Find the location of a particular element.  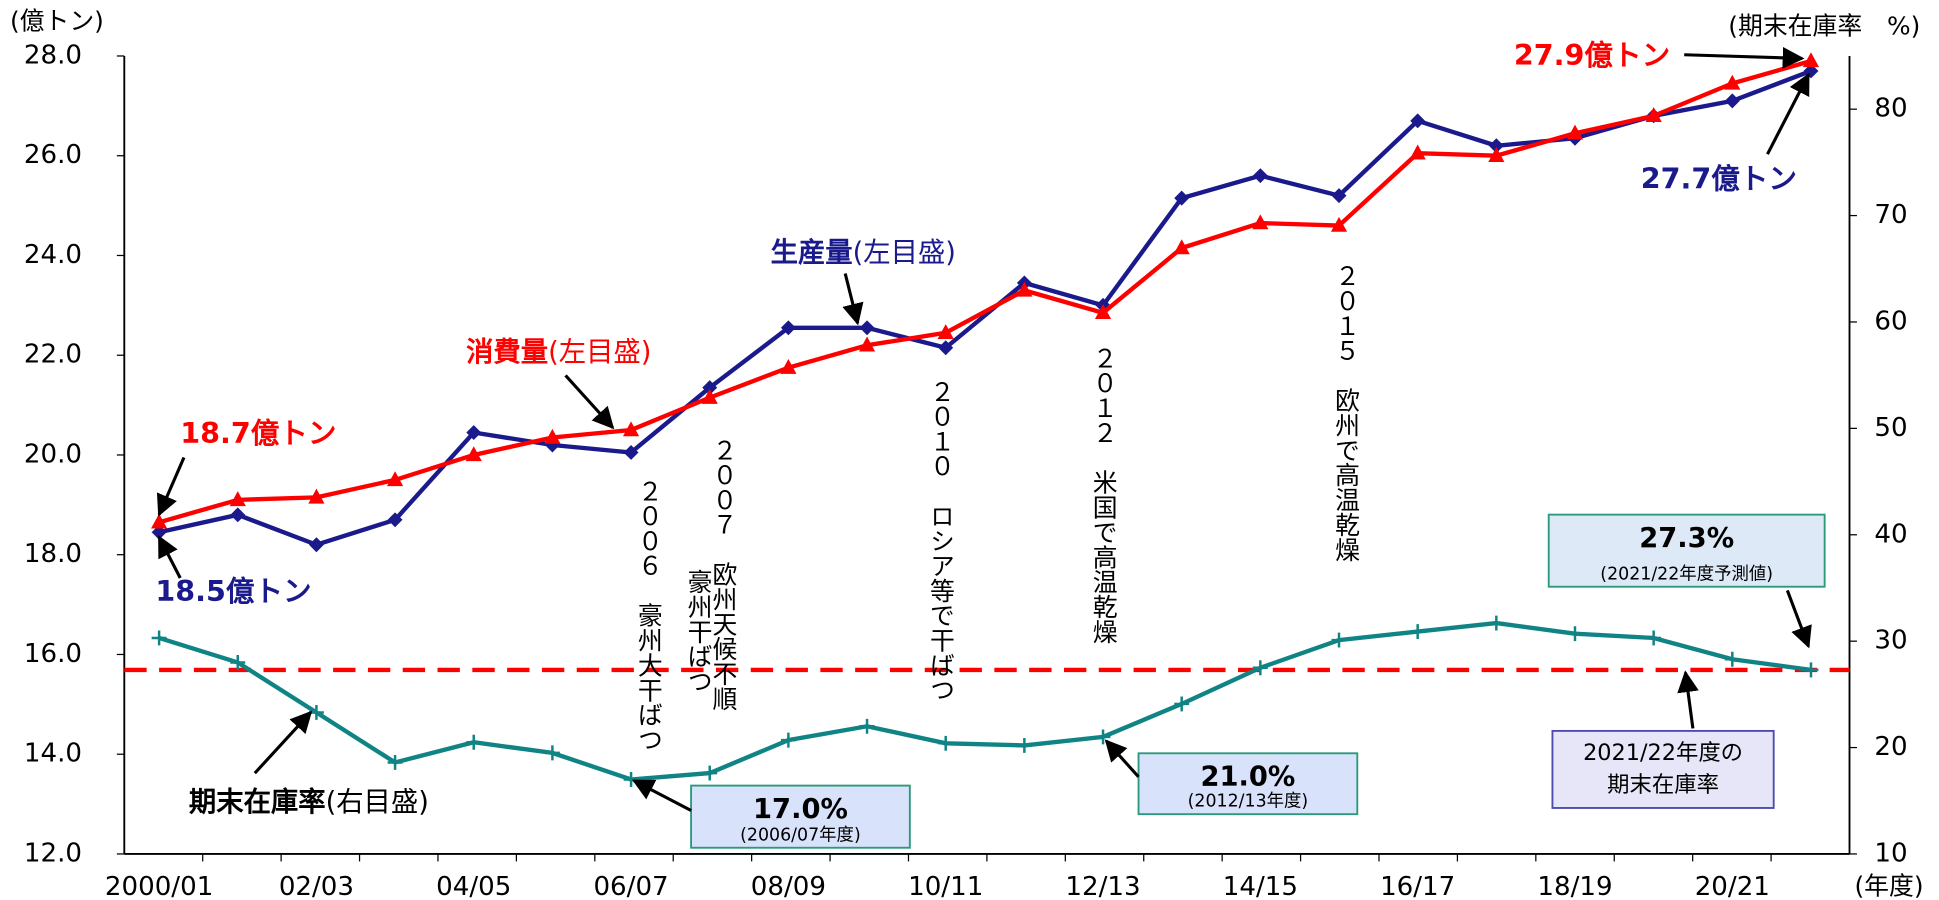

x-tick-label: 10/11 is located at coordinates (945, 886).